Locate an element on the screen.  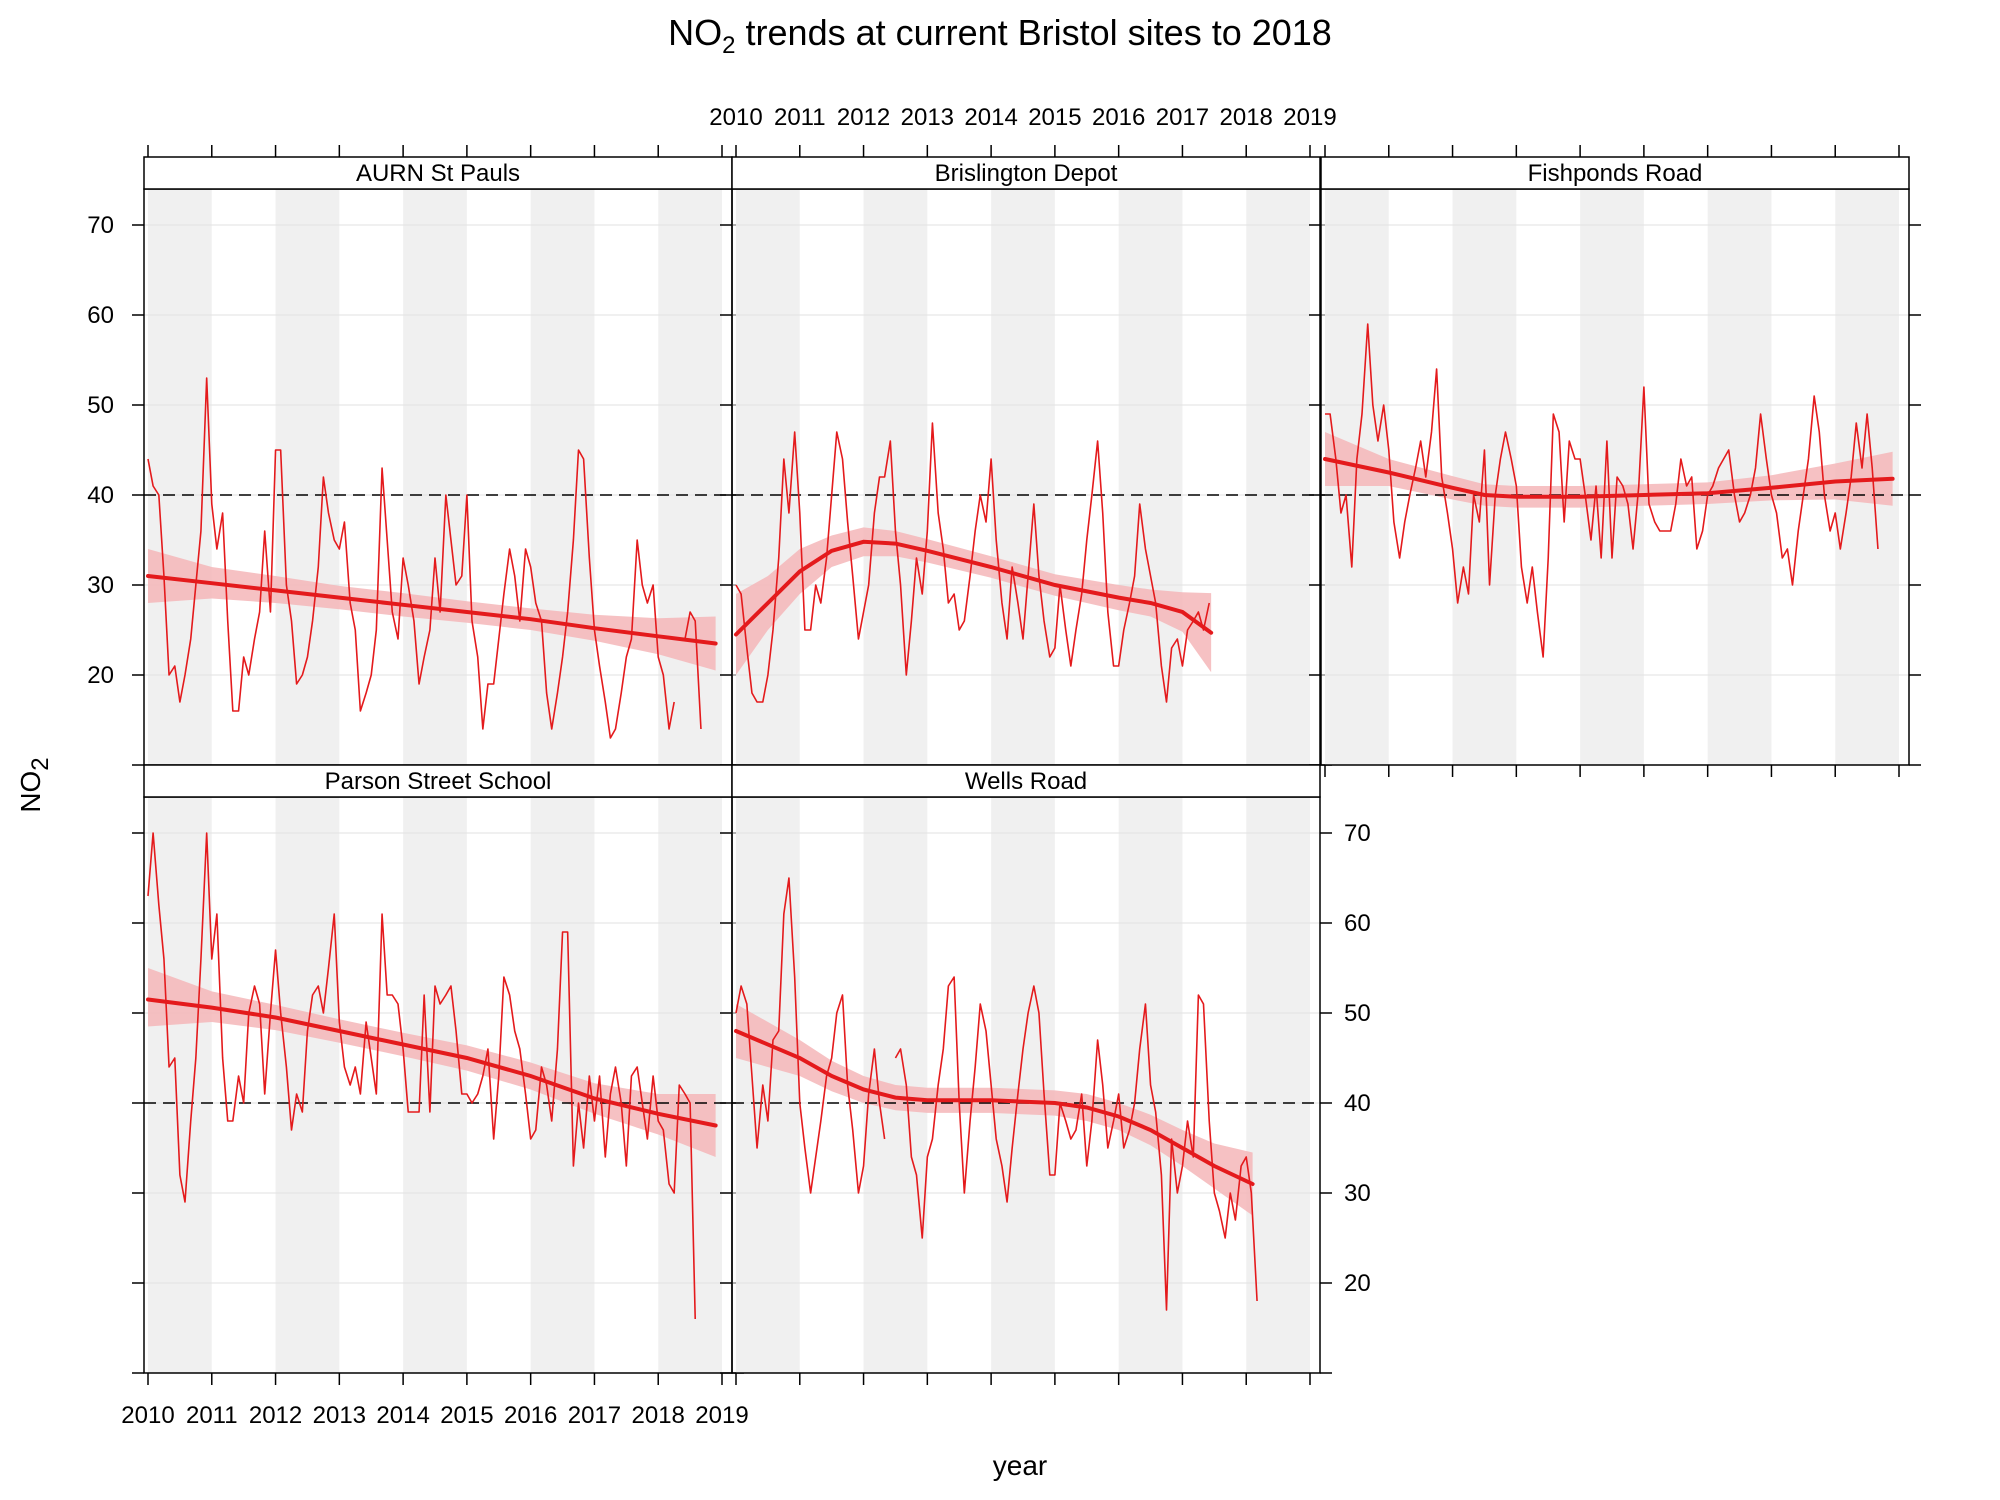
panel-title-parson-street-school: Parson Street School is located at coordinates (438, 781).